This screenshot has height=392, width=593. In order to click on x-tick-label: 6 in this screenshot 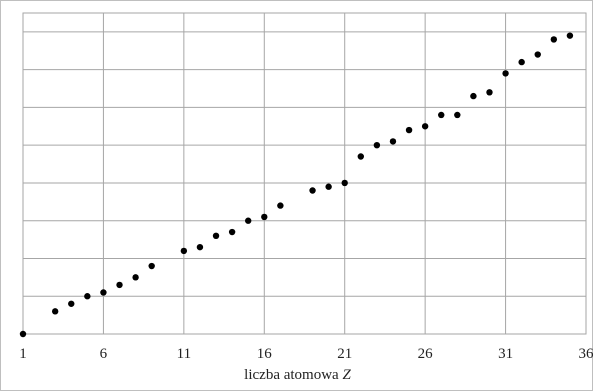, I will do `click(104, 354)`.